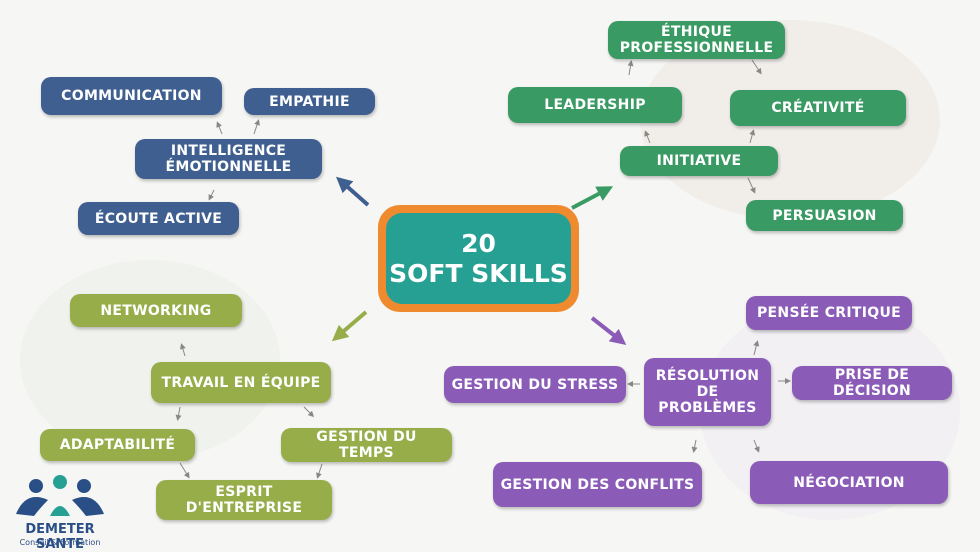  What do you see at coordinates (829, 313) in the screenshot?
I see `node-pensee-critique: PENSÉE CRITIQUE` at bounding box center [829, 313].